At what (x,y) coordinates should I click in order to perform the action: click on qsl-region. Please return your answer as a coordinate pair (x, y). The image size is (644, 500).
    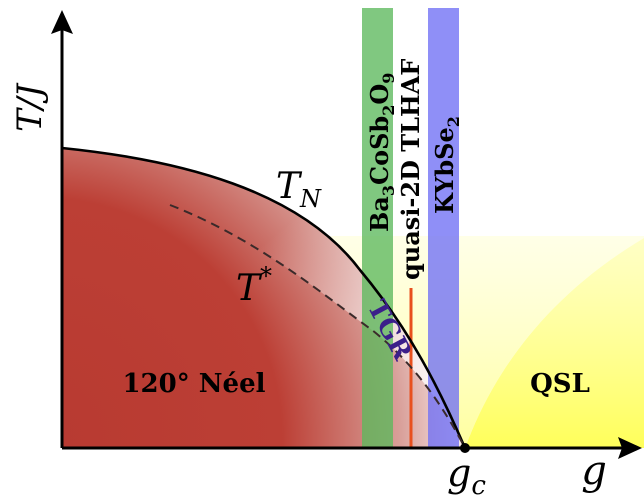
    Looking at the image, I should click on (554, 343).